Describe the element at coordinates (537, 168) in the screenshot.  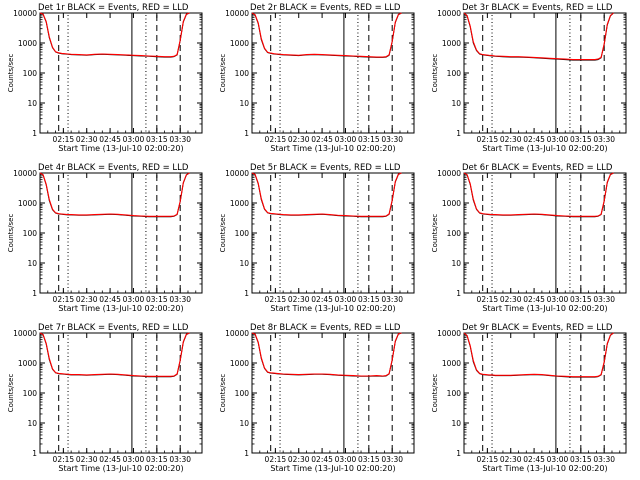
I see `panel-title: Det 6r BLACK = Events, RED = LLD` at that location.